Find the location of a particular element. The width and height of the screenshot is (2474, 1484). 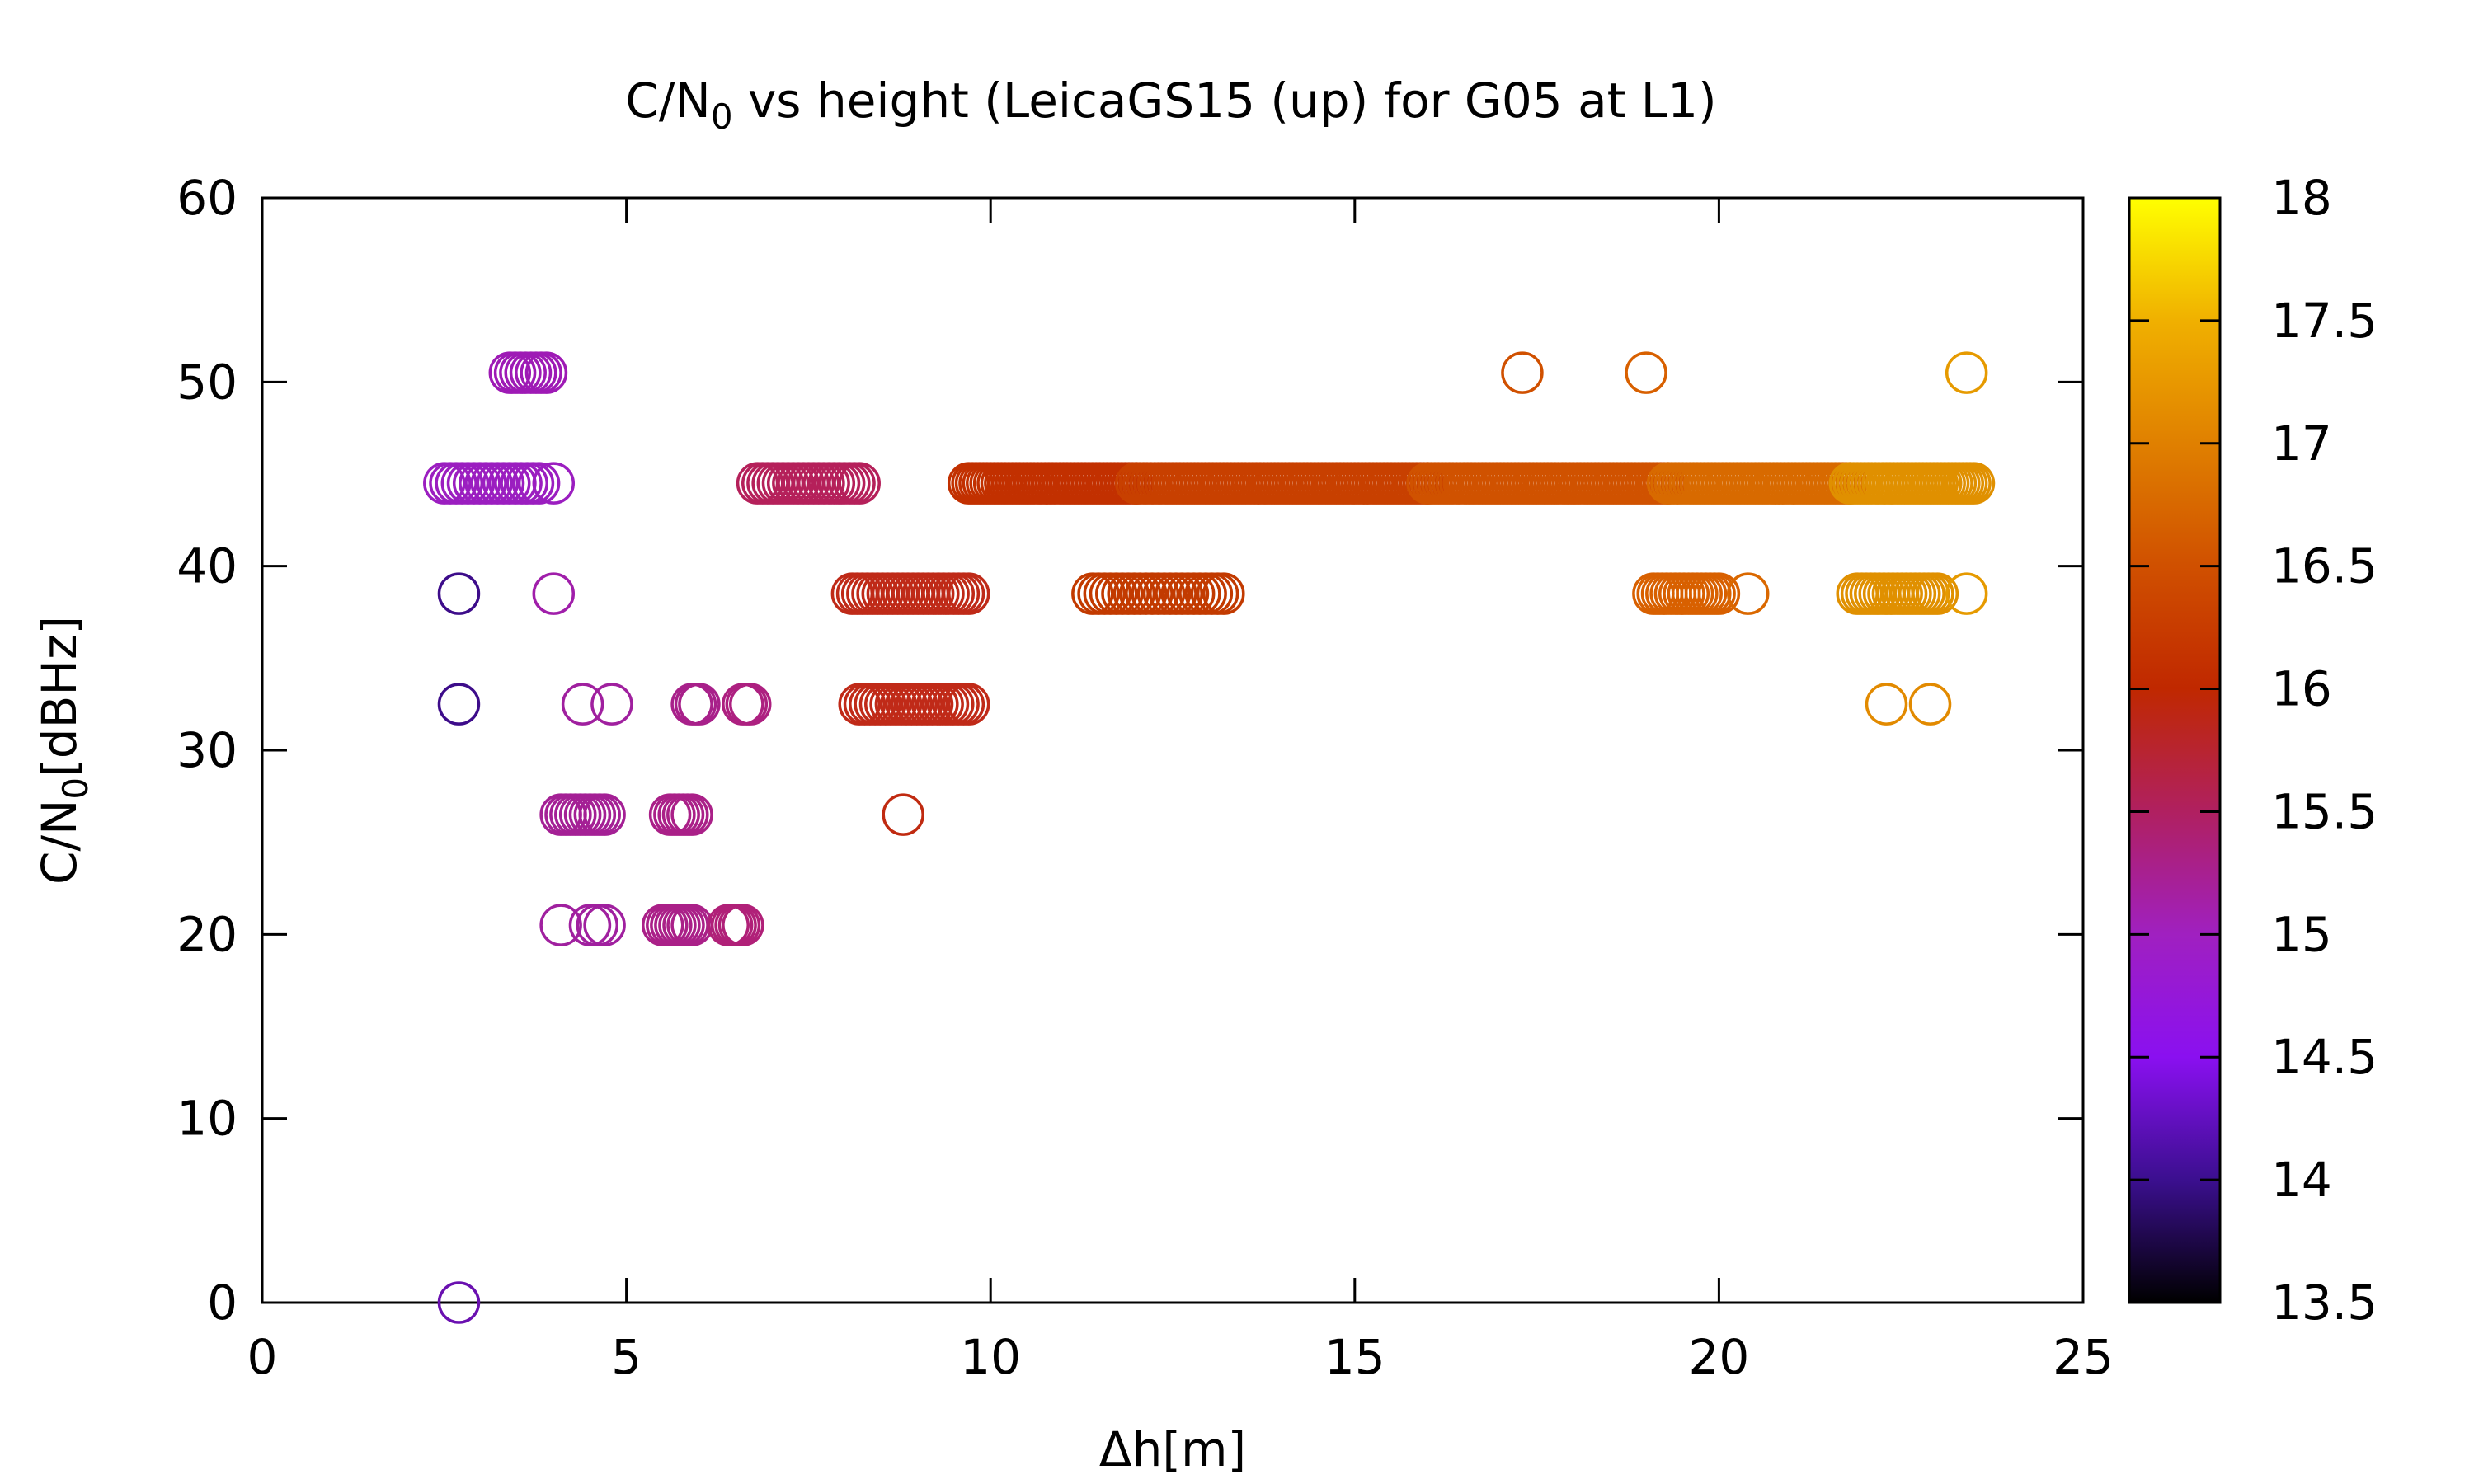

y-tick-label: 10 is located at coordinates (207, 1119).